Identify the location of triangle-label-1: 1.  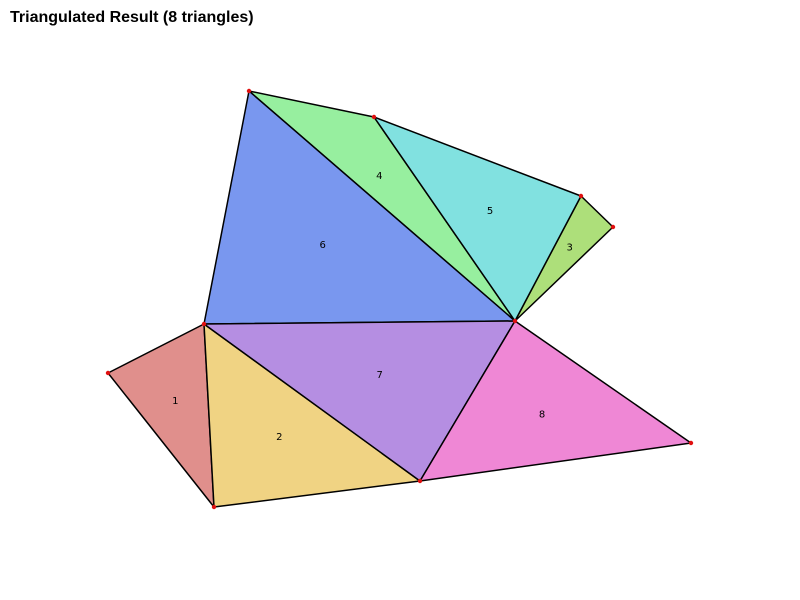
(175, 401).